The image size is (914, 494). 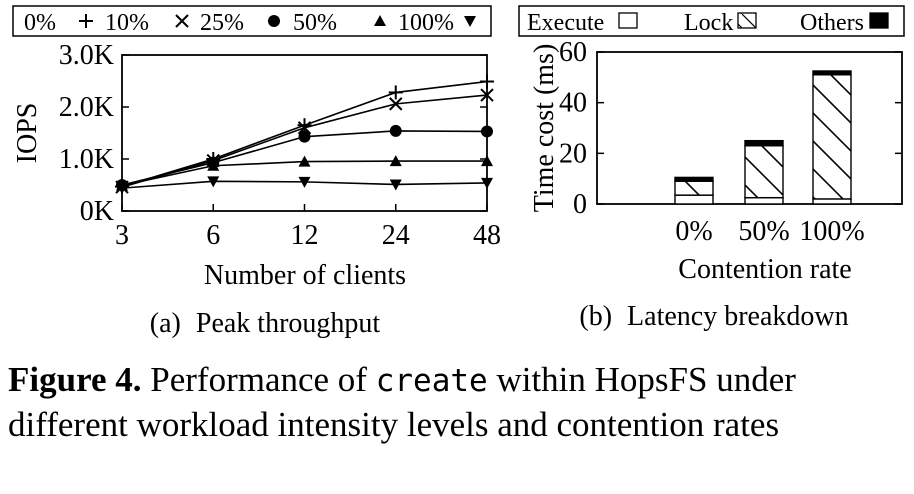 What do you see at coordinates (595, 316) in the screenshot?
I see `subcaption-b-tag: (b)` at bounding box center [595, 316].